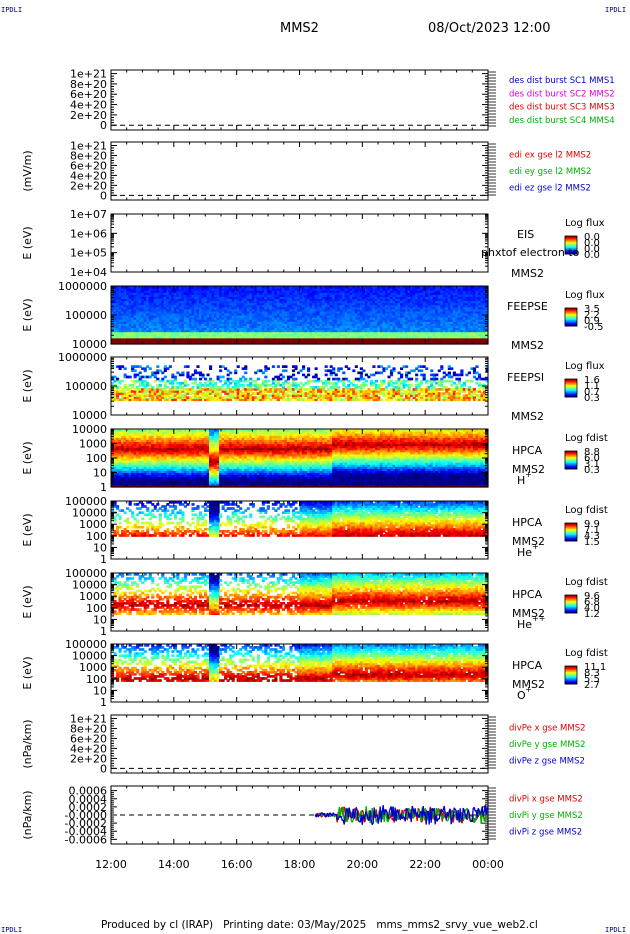 This screenshot has height=934, width=630. What do you see at coordinates (571, 246) in the screenshot?
I see `colorbar-cell` at bounding box center [571, 246].